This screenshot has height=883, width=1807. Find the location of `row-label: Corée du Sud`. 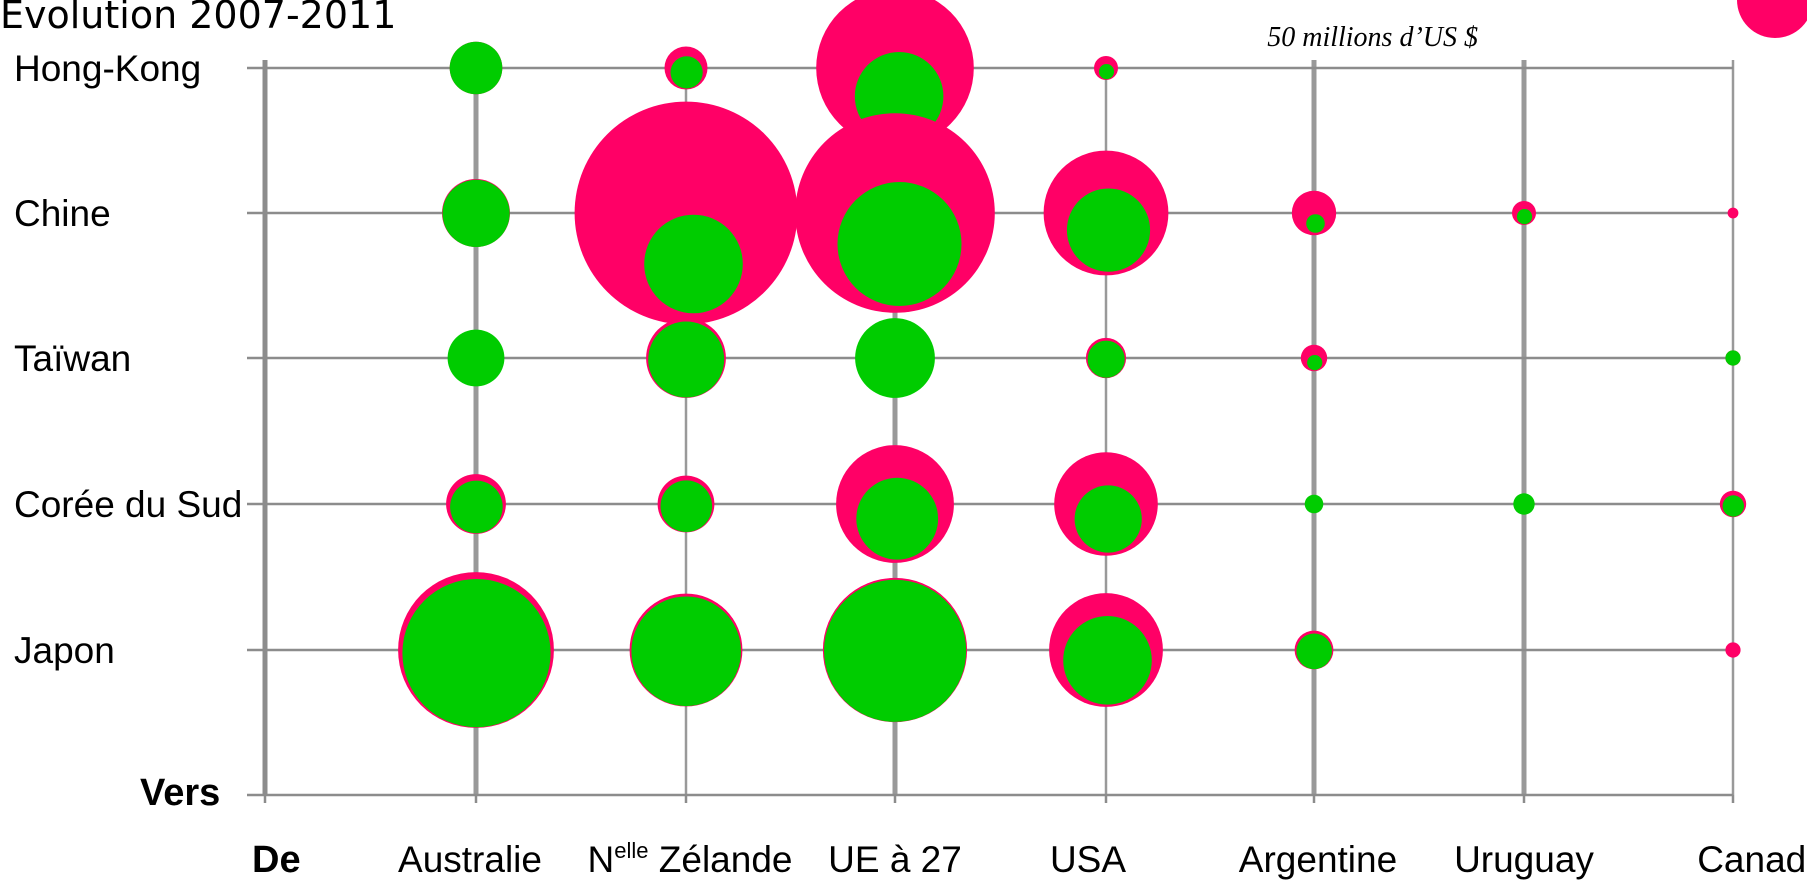

row-label: Corée du Sud is located at coordinates (128, 504).